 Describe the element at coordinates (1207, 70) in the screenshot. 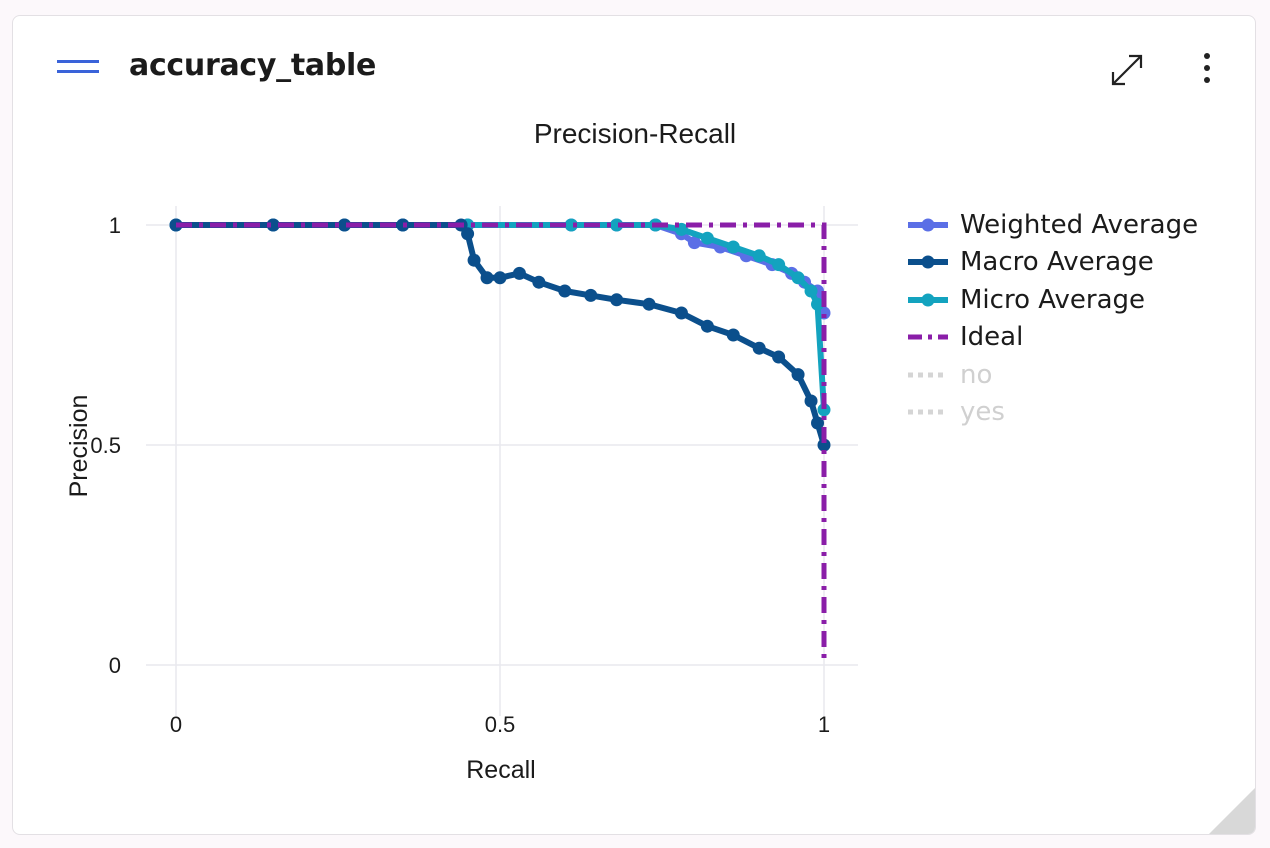

I see `more-vertical-icon` at that location.